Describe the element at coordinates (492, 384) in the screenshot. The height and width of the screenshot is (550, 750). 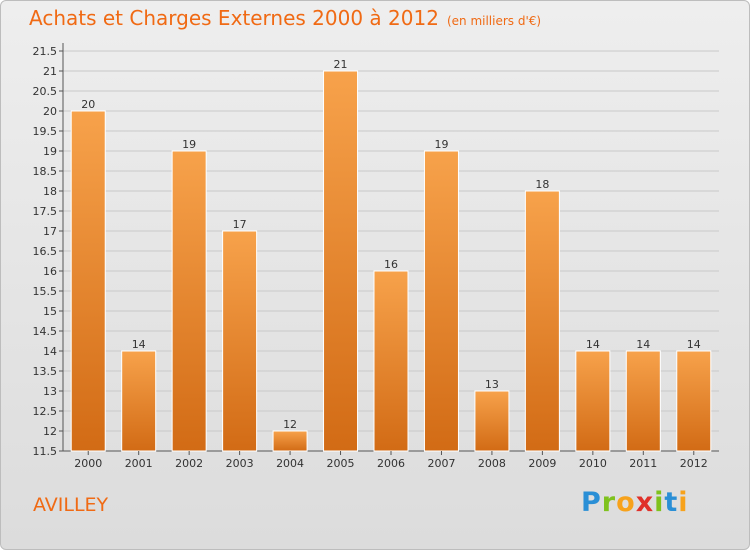
I see `data-label: 13` at that location.